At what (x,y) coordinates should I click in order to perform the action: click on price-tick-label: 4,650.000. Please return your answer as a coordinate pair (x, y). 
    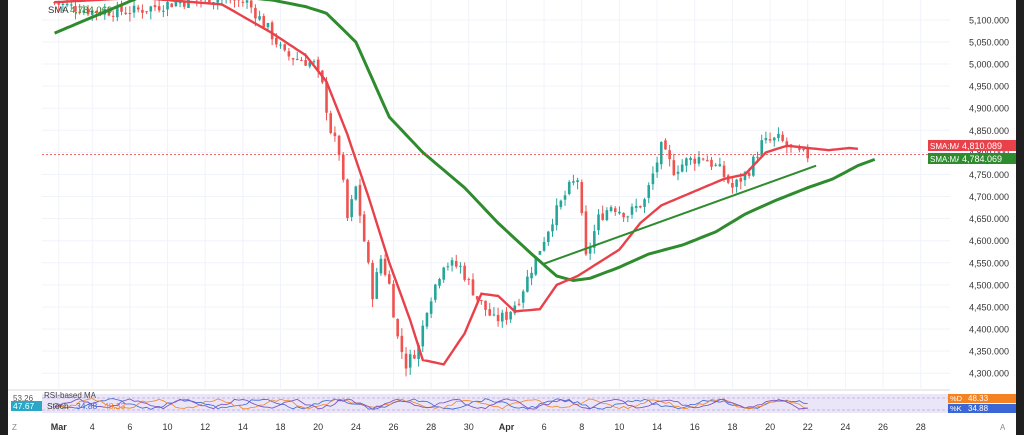
    Looking at the image, I should click on (989, 219).